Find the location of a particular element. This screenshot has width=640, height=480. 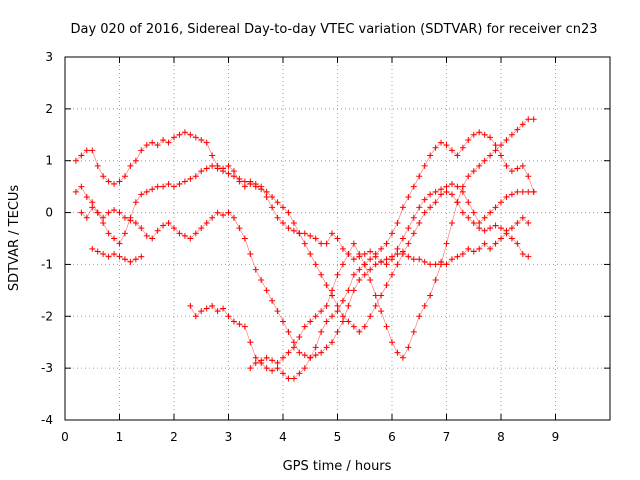

x-tick-label: 1 is located at coordinates (120, 437).